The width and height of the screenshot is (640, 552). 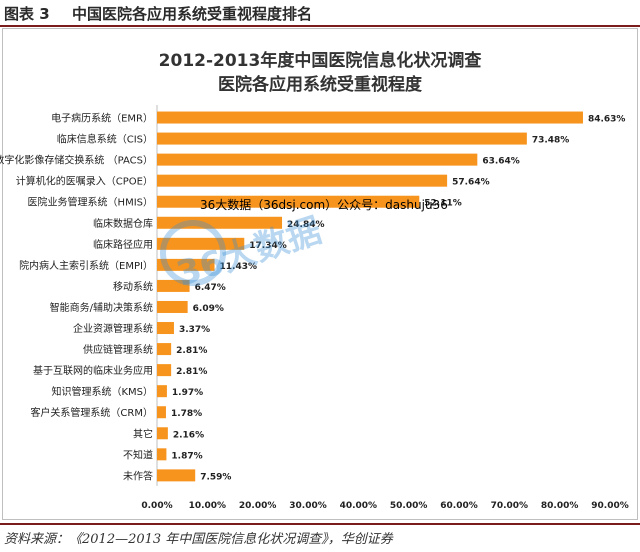 I want to click on category-label: 不知道, so click(x=138, y=454).